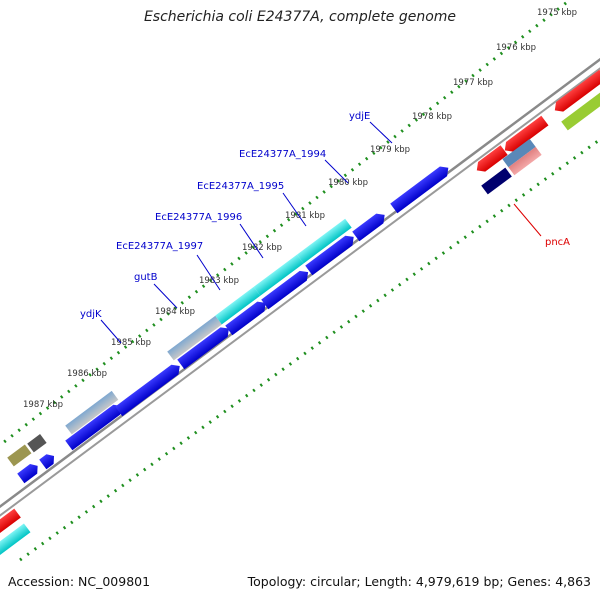  What do you see at coordinates (219, 281) in the screenshot?
I see `tick-label: 1983 kbp` at bounding box center [219, 281].